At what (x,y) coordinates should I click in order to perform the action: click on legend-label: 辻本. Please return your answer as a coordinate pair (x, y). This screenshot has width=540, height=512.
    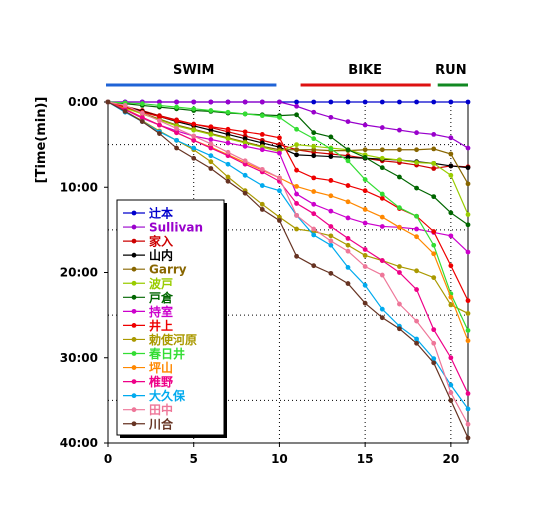
    Looking at the image, I should click on (161, 213).